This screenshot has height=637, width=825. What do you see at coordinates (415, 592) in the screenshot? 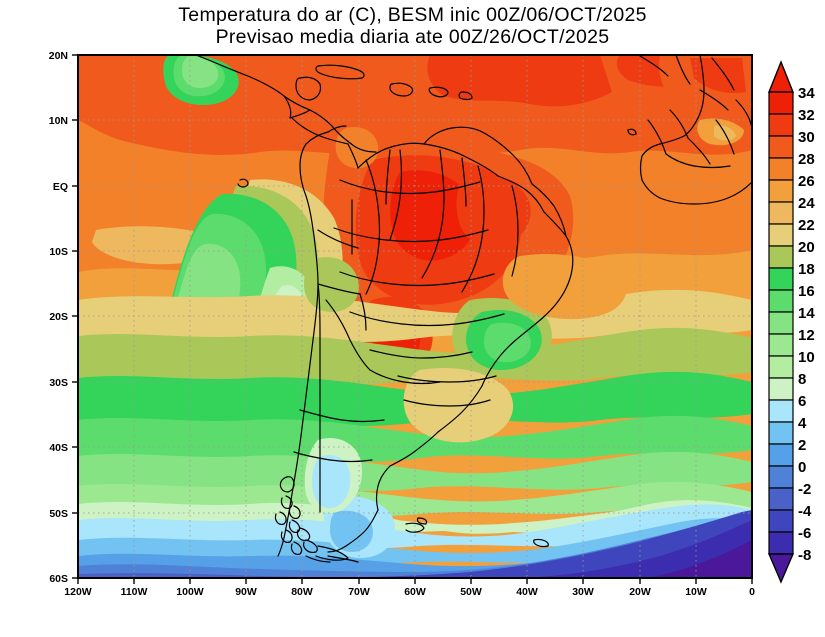
I see `x-tick-6: 60W` at bounding box center [415, 592].